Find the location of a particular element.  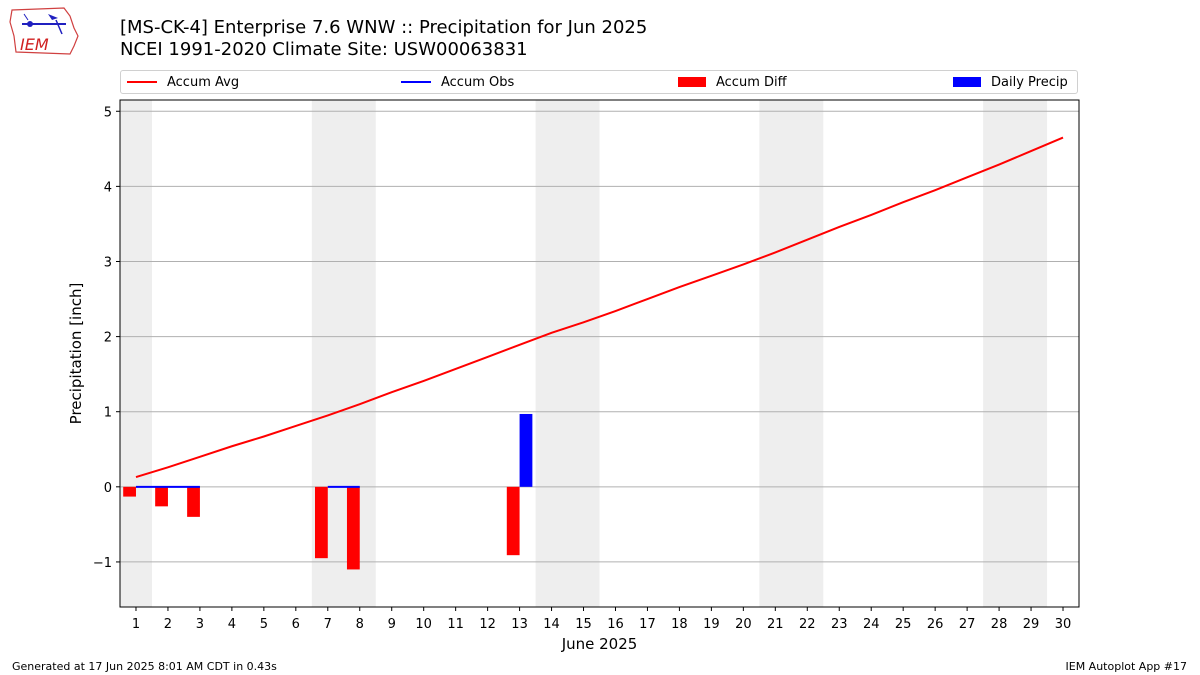

x-tick-label: 11 is located at coordinates (455, 624).